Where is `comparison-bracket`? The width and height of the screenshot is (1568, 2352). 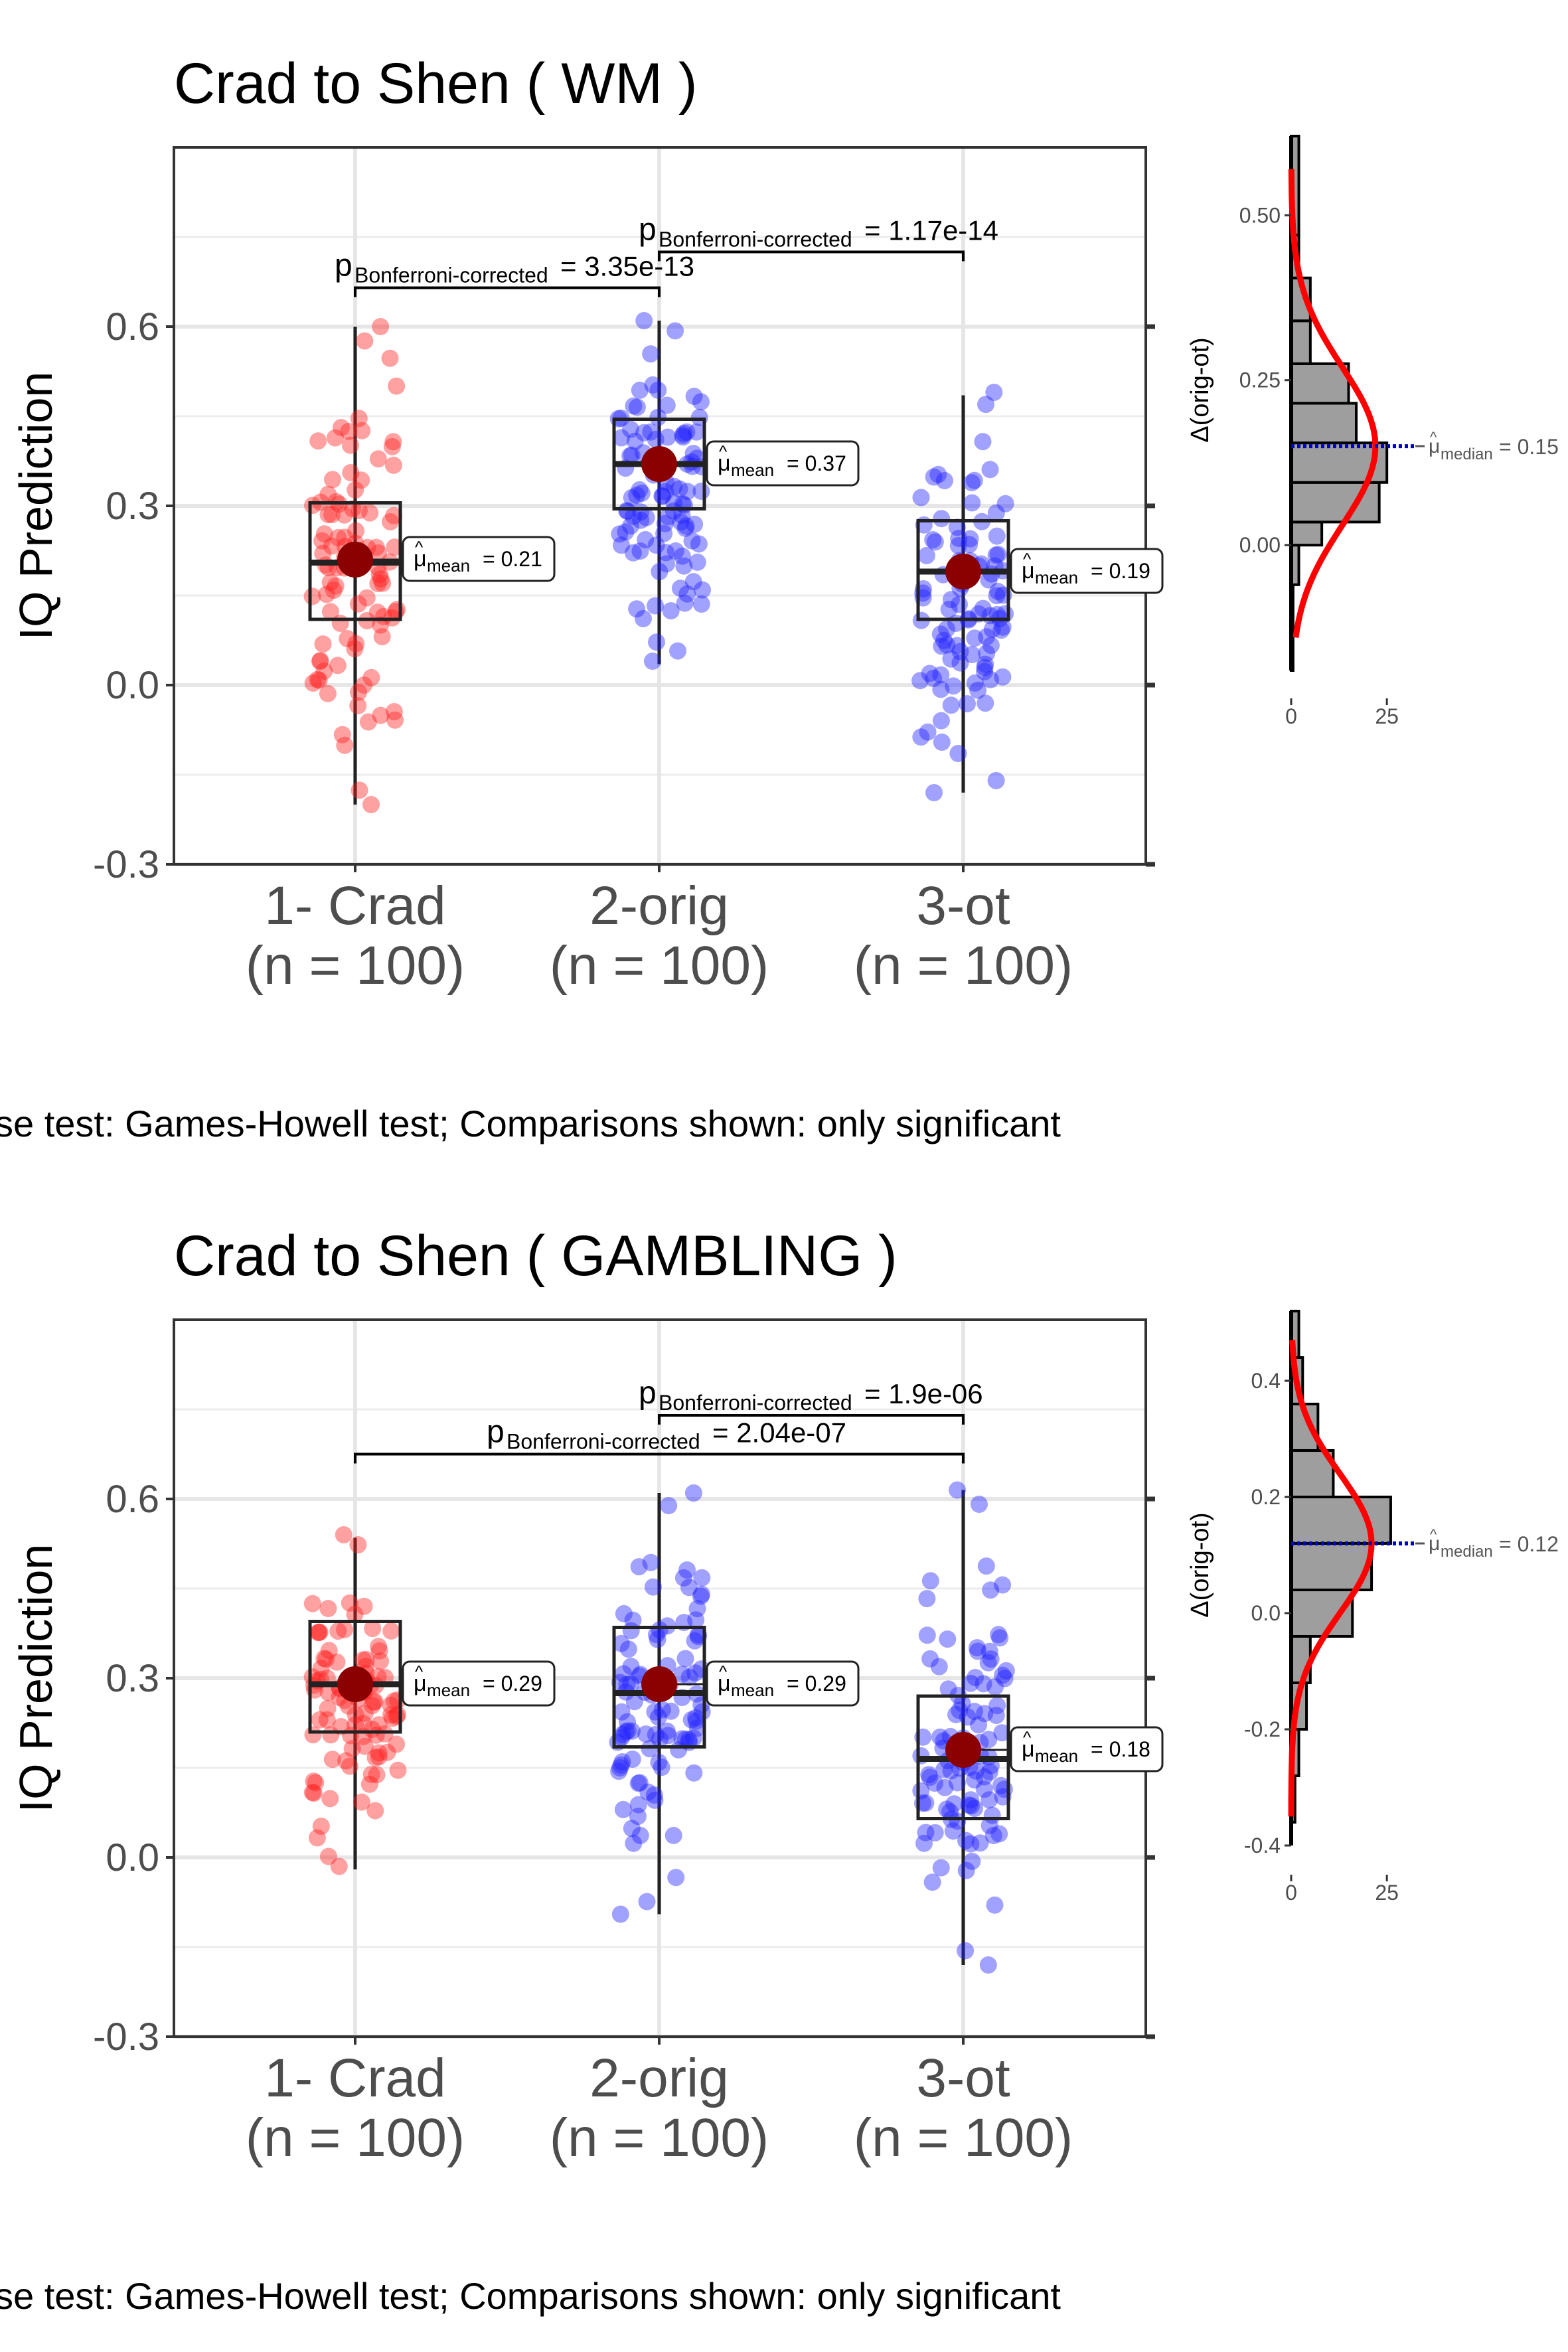
comparison-bracket is located at coordinates (811, 256).